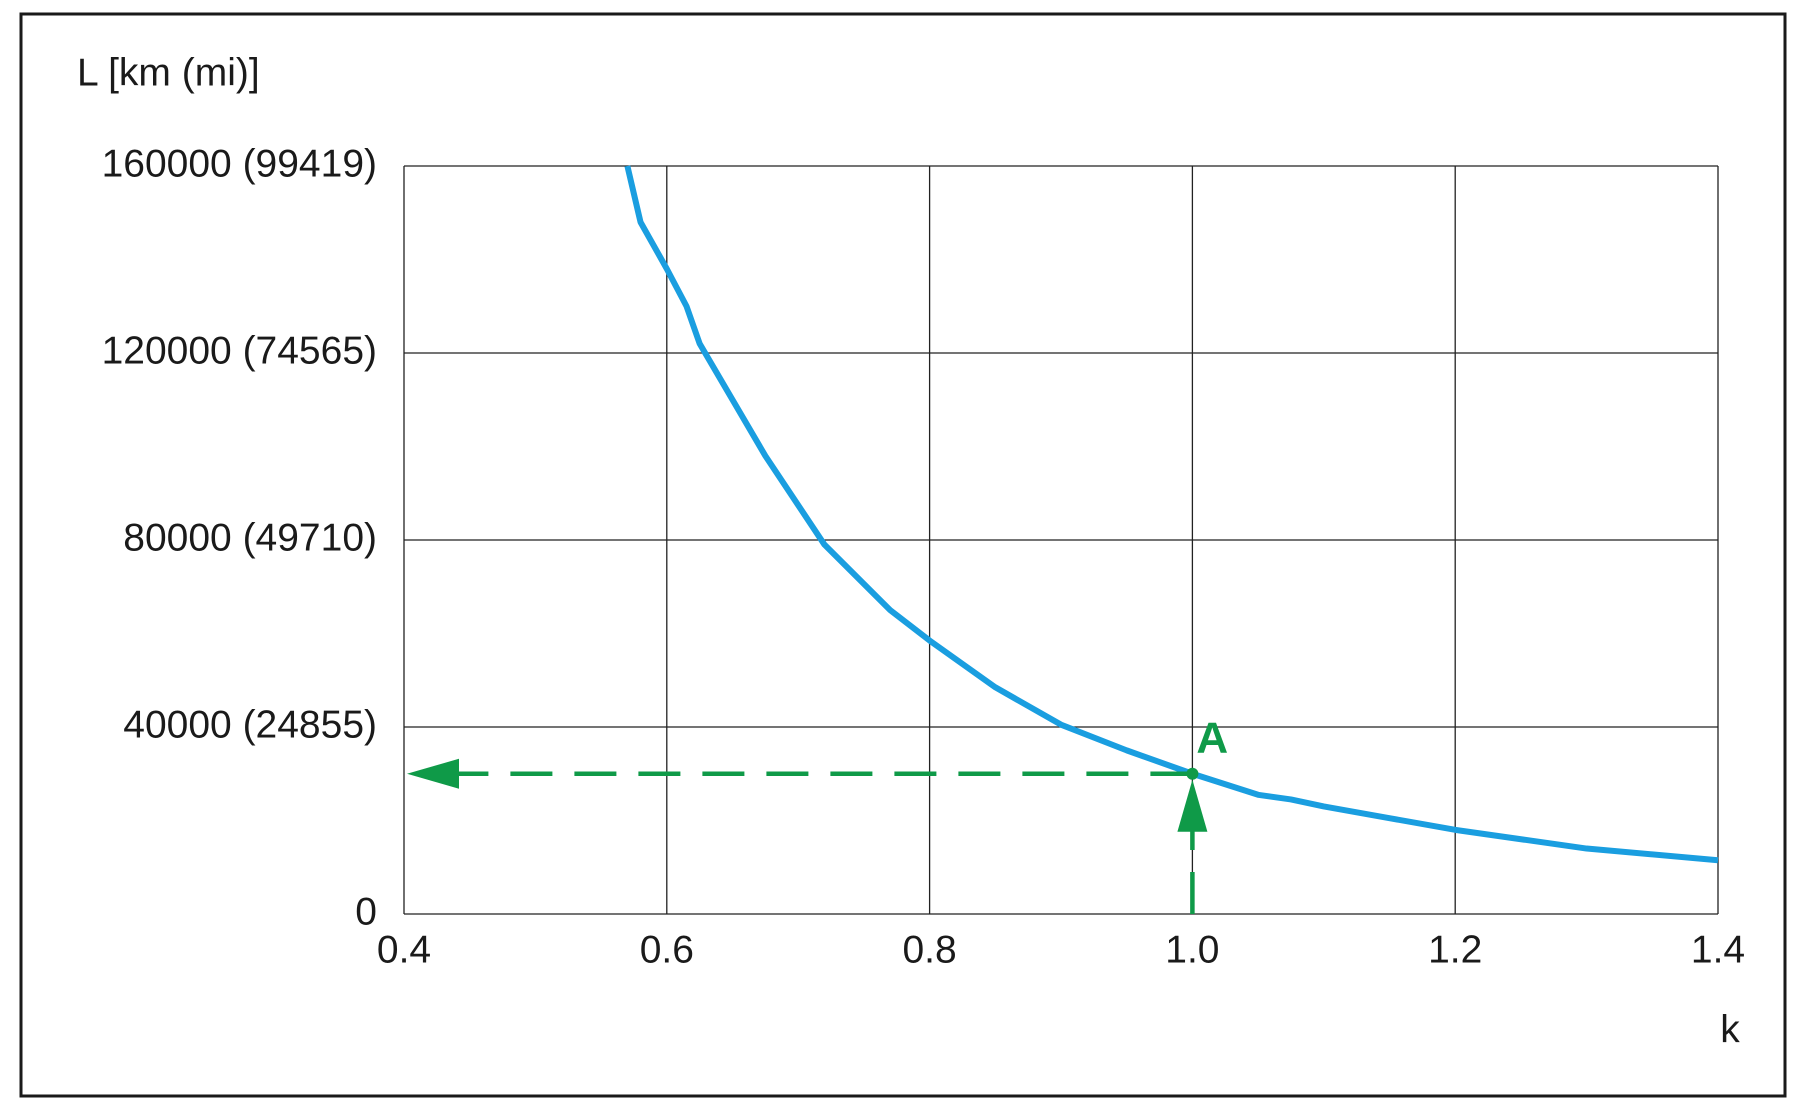 The image size is (1806, 1110). Describe the element at coordinates (239, 163) in the screenshot. I see `y-tick-label: 160000 (99419)` at that location.